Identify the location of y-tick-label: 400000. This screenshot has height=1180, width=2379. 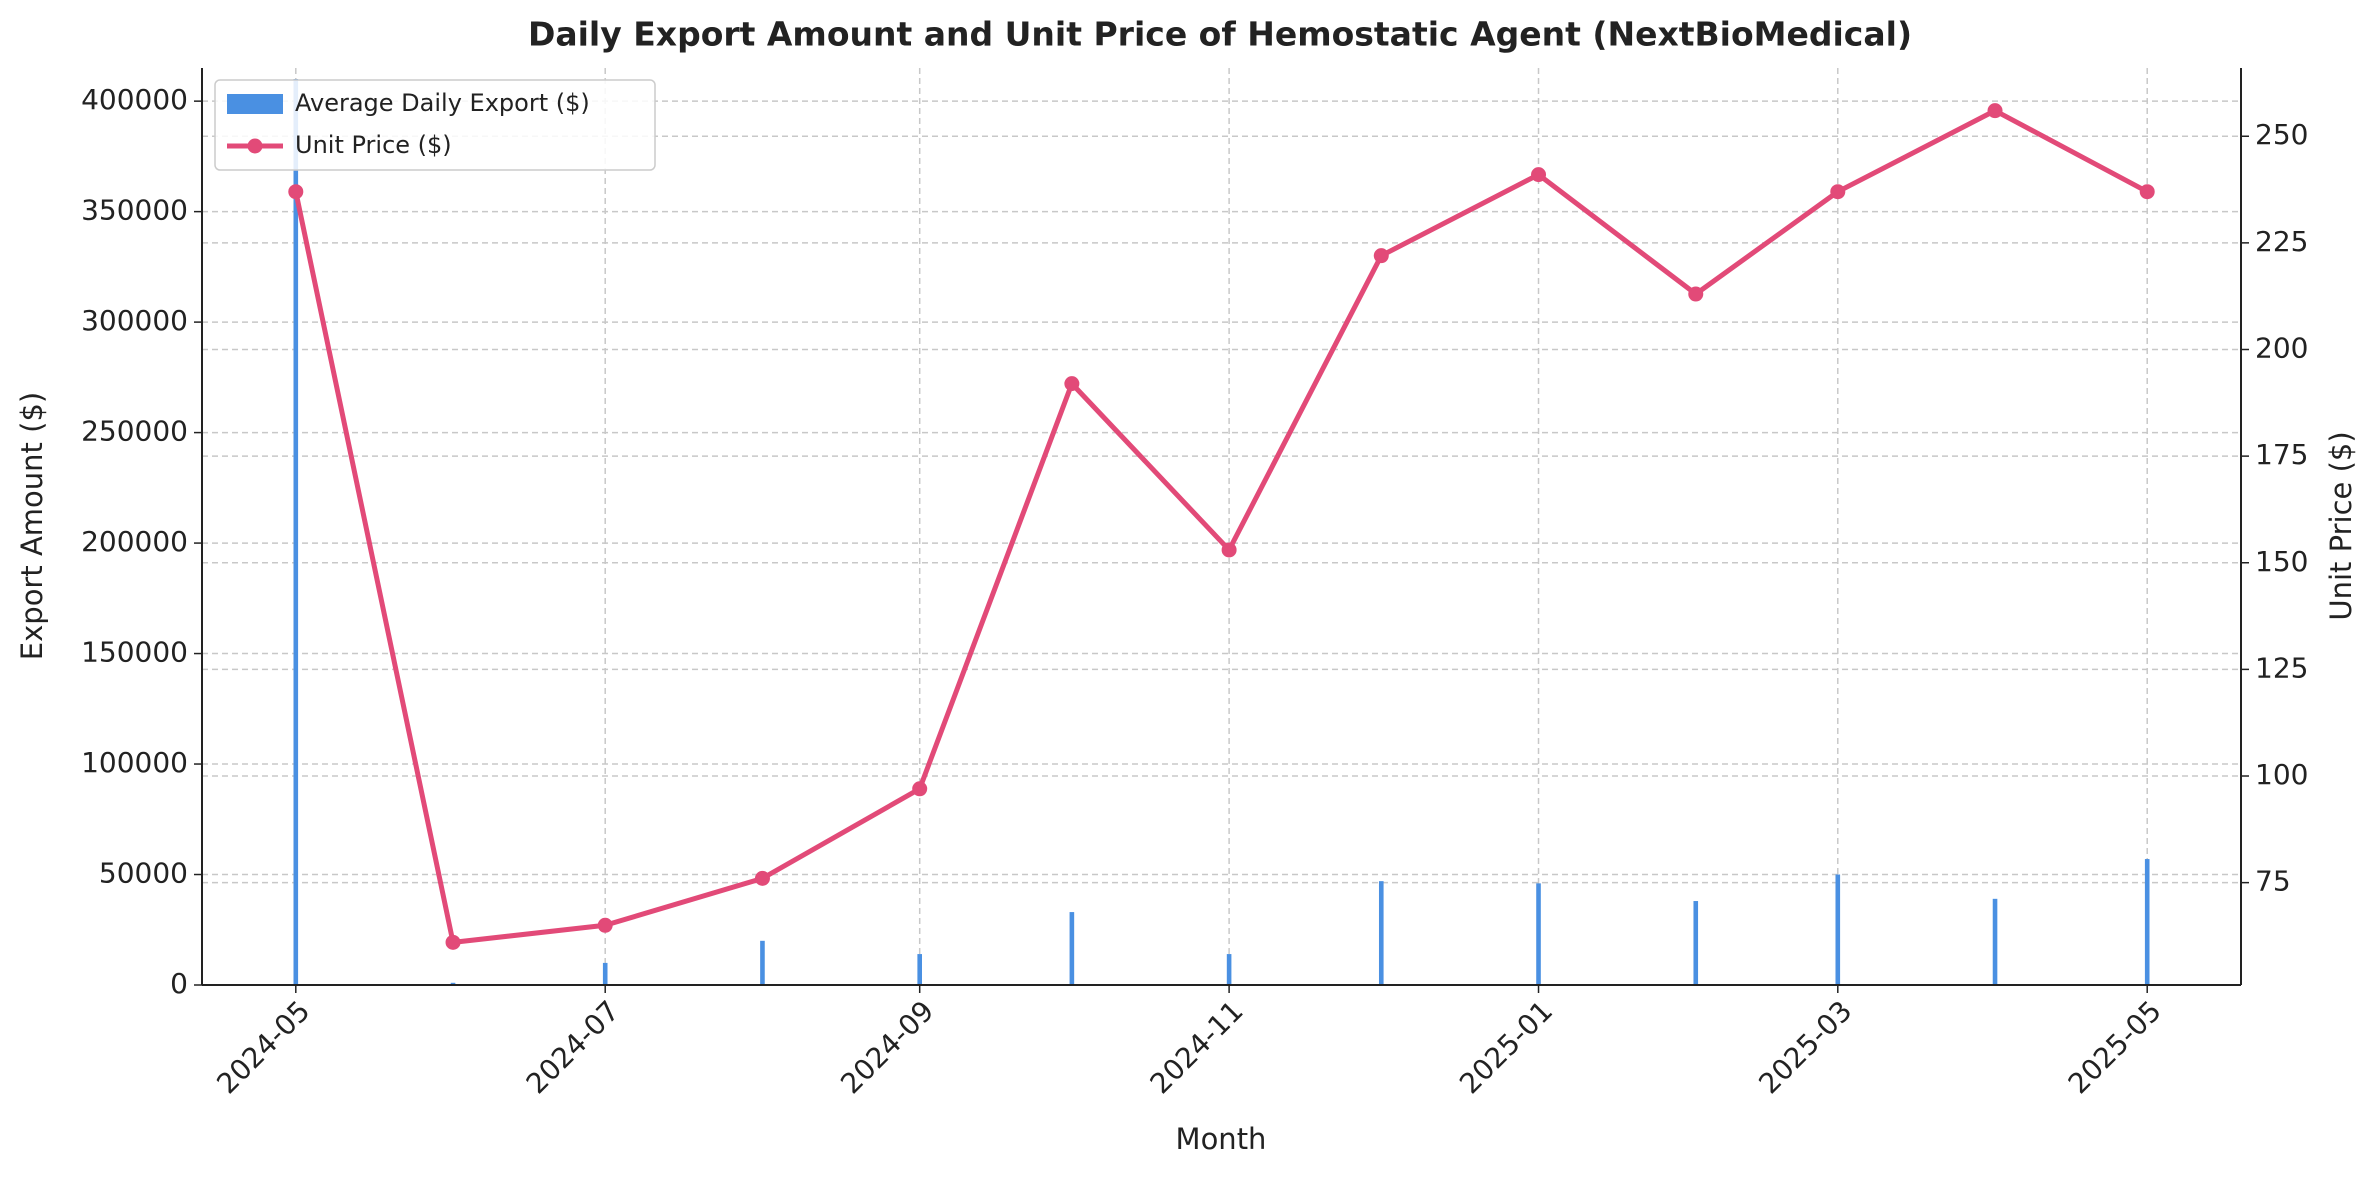
(134, 99).